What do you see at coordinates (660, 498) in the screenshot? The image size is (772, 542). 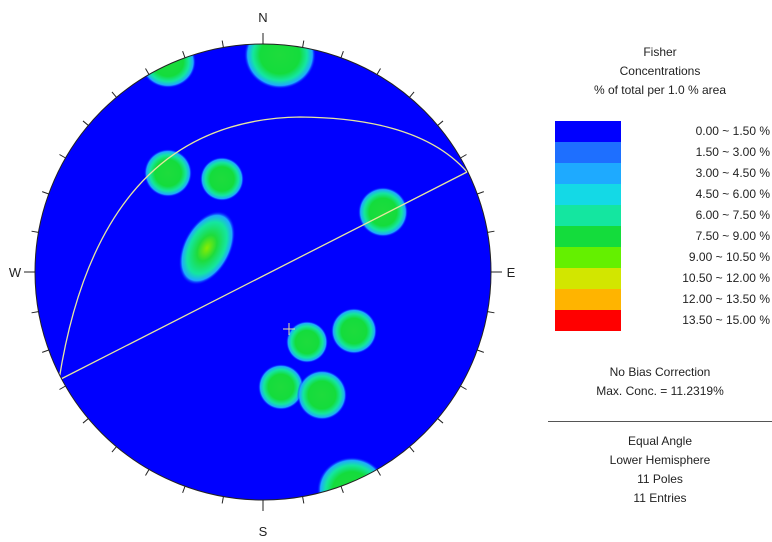 I see `entries-count: 11 Entries` at bounding box center [660, 498].